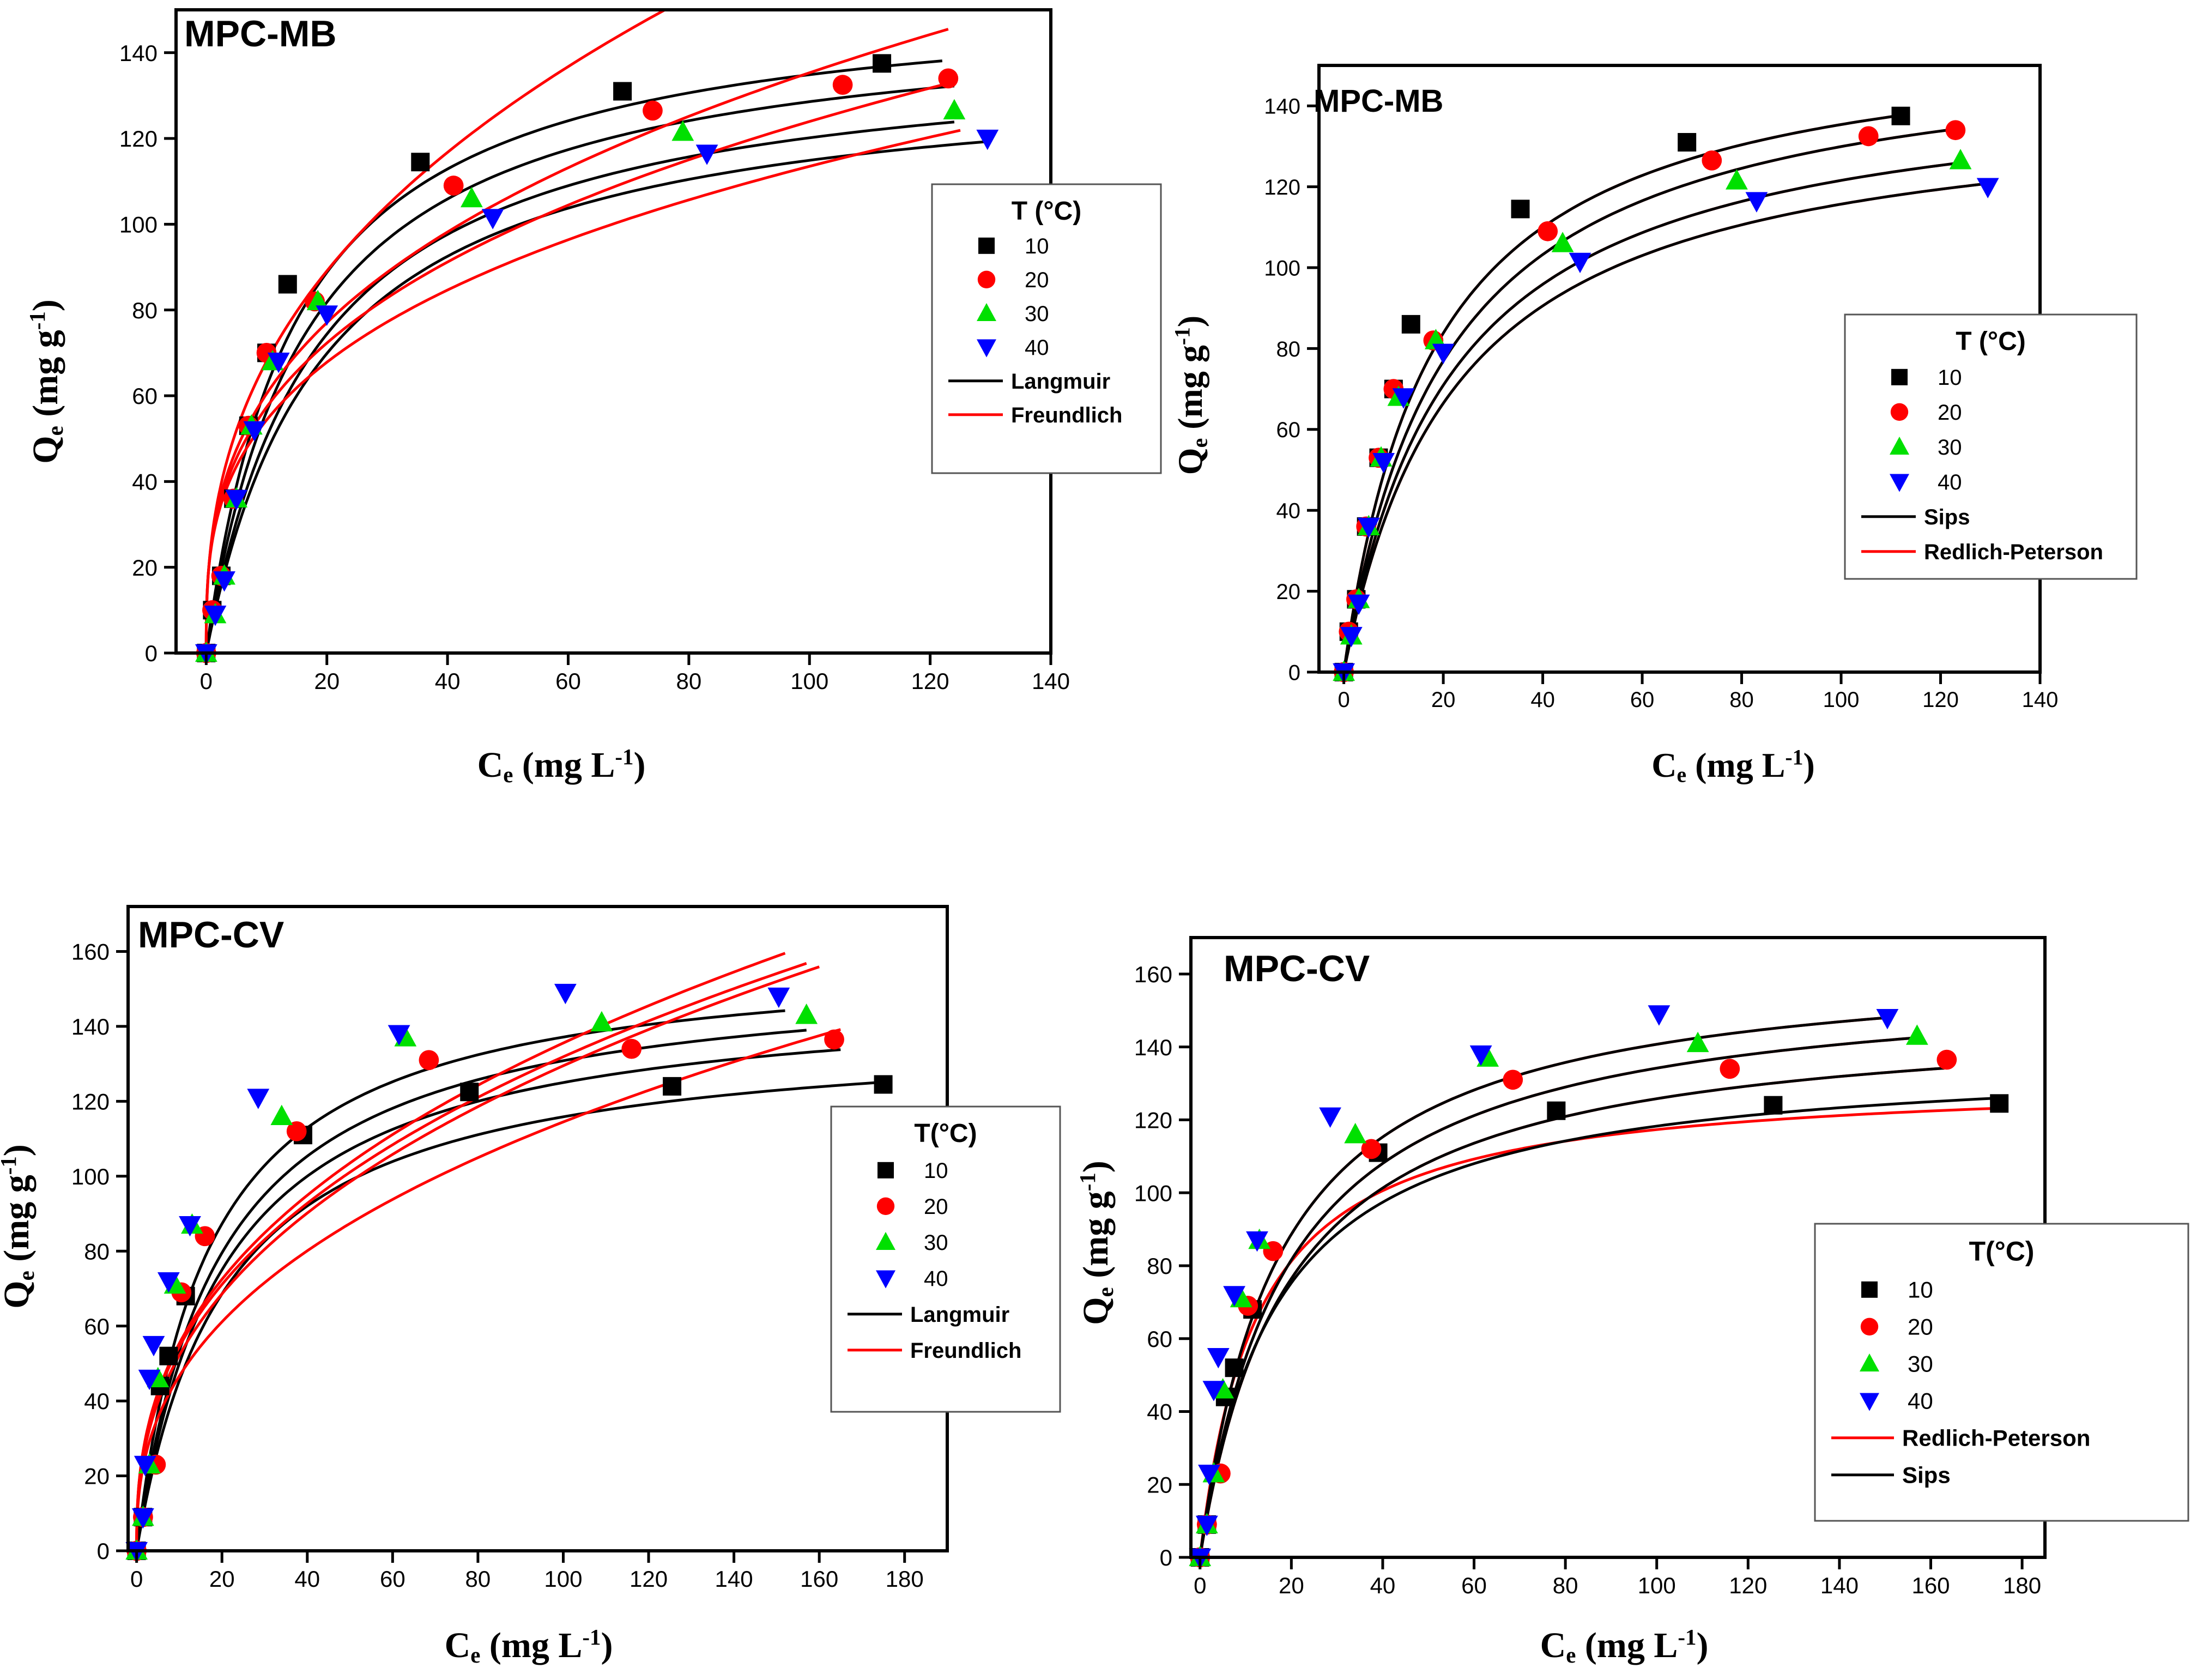 The width and height of the screenshot is (2209, 1680). What do you see at coordinates (90, 1176) in the screenshot?
I see `y-tick-label: 100` at bounding box center [90, 1176].